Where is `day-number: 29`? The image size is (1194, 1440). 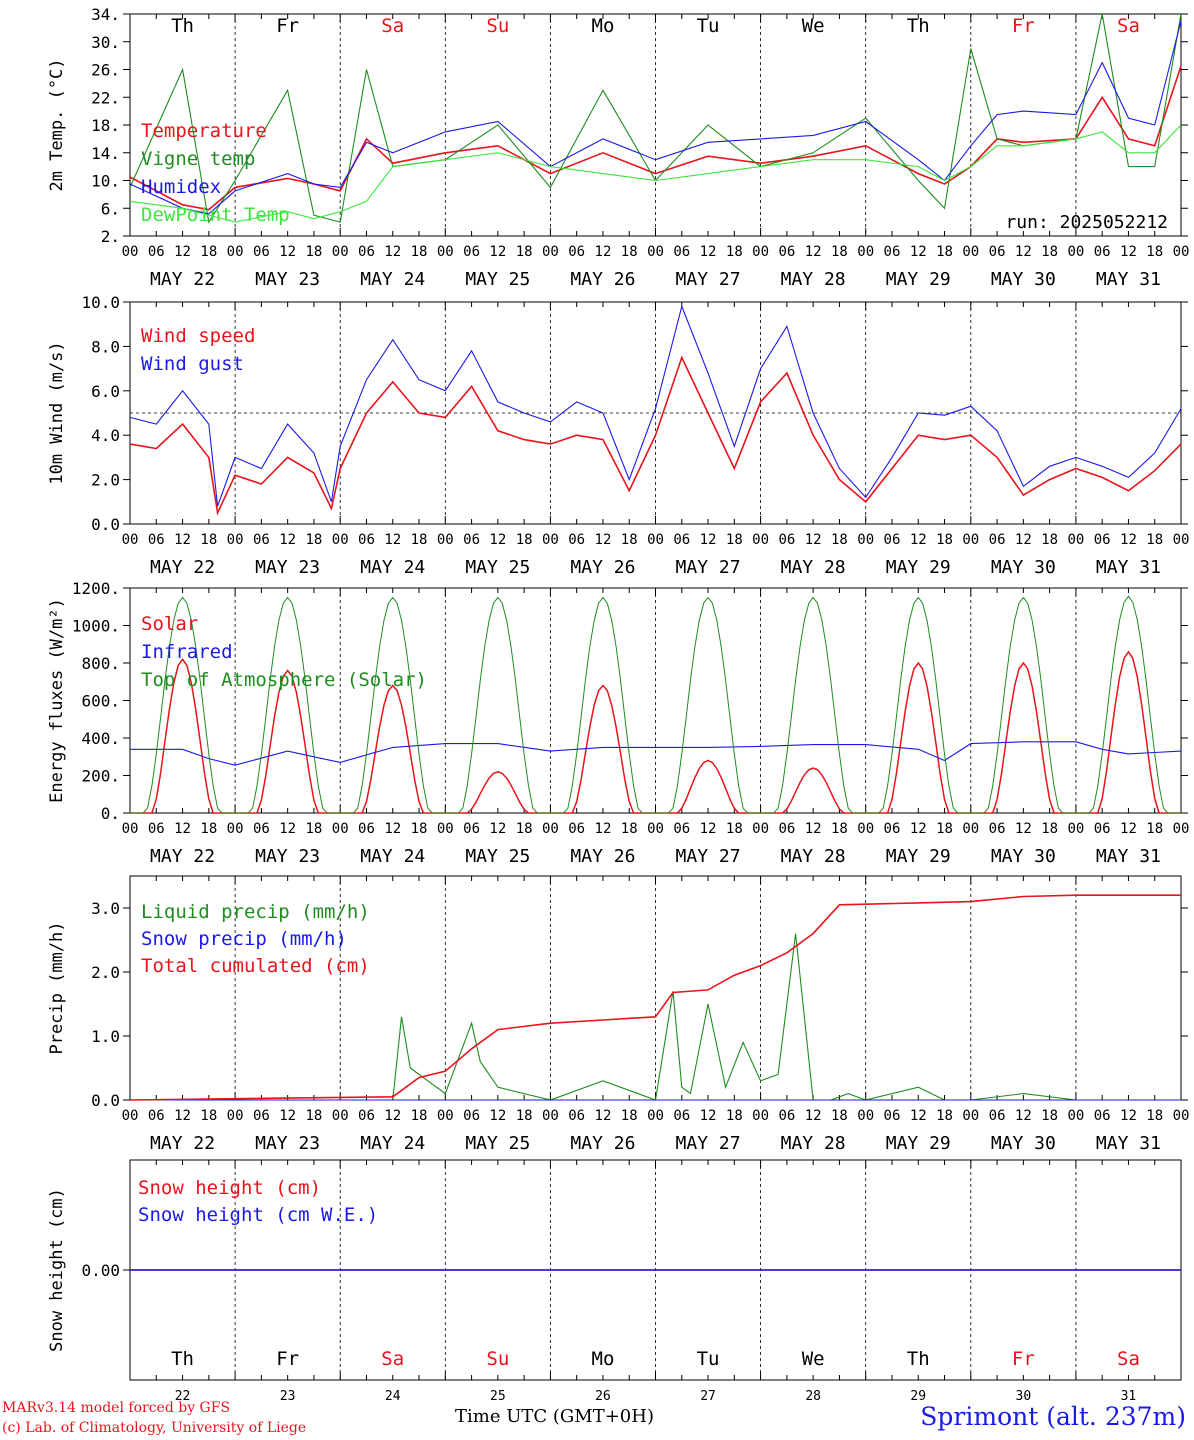 day-number: 29 is located at coordinates (918, 1396).